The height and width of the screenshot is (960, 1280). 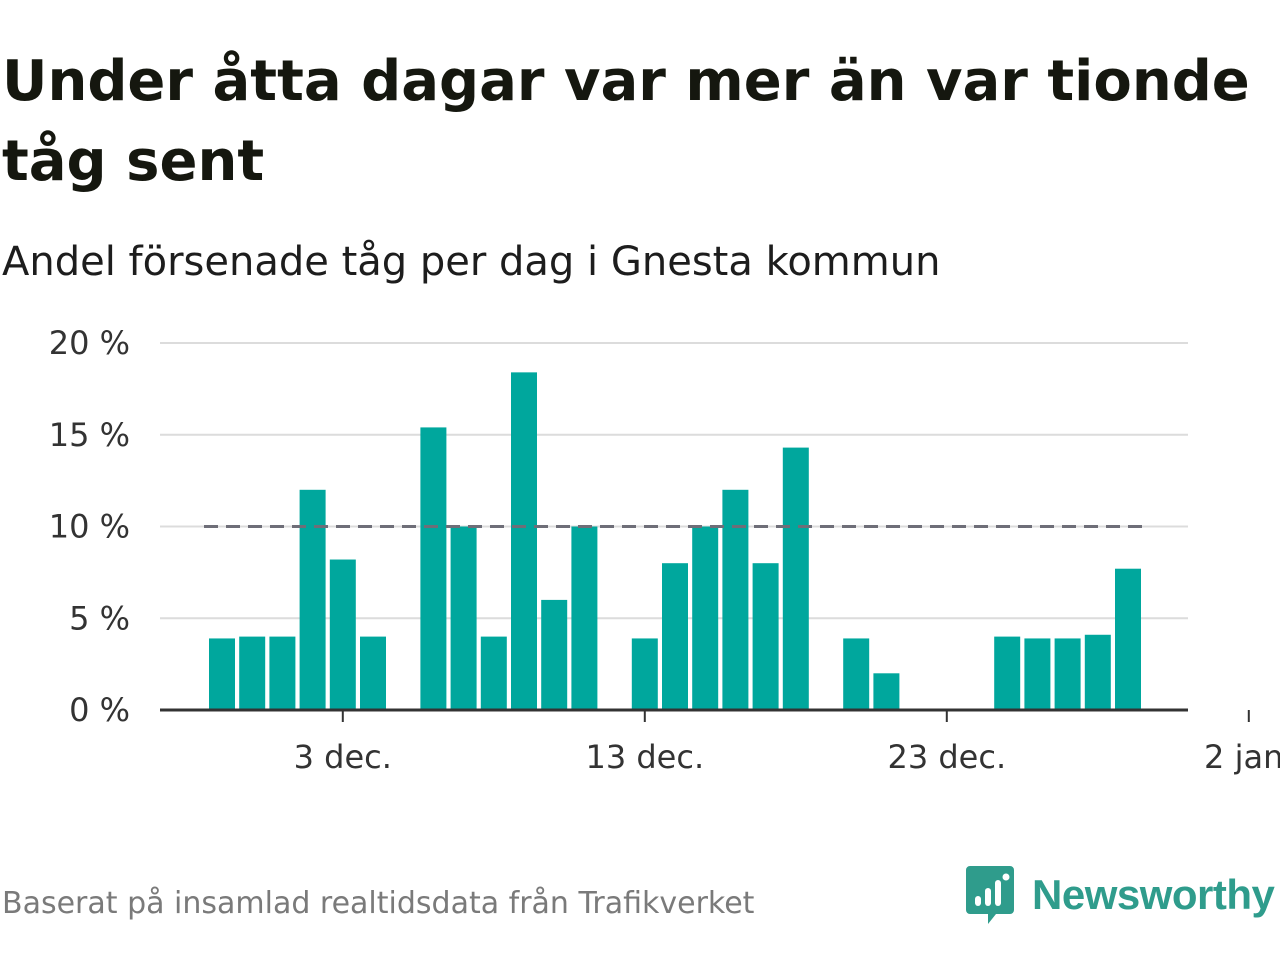 What do you see at coordinates (89, 435) in the screenshot?
I see `y-tick-label: 15 %` at bounding box center [89, 435].